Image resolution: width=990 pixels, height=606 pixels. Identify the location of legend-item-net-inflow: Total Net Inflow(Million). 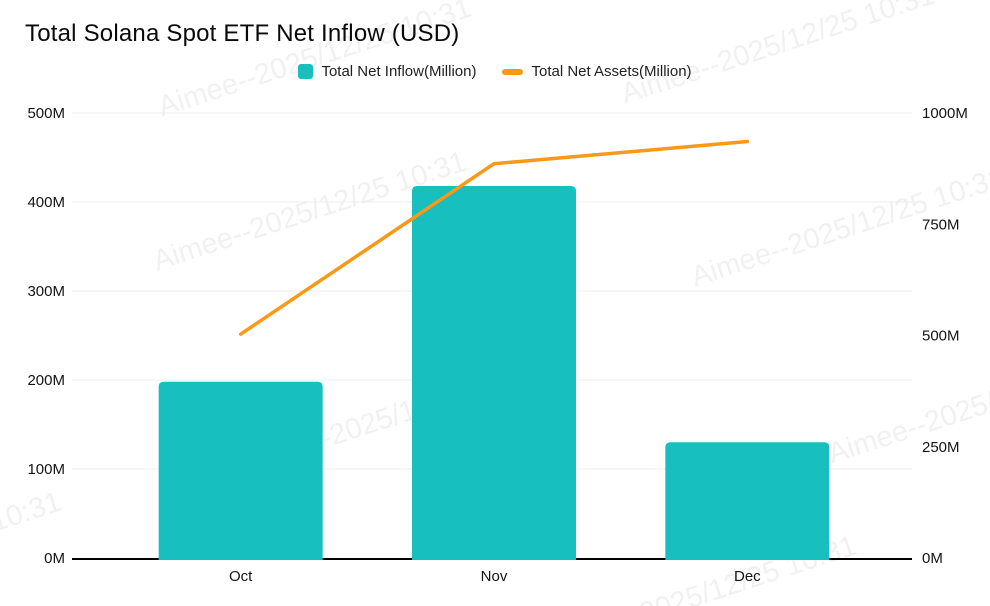
(387, 71).